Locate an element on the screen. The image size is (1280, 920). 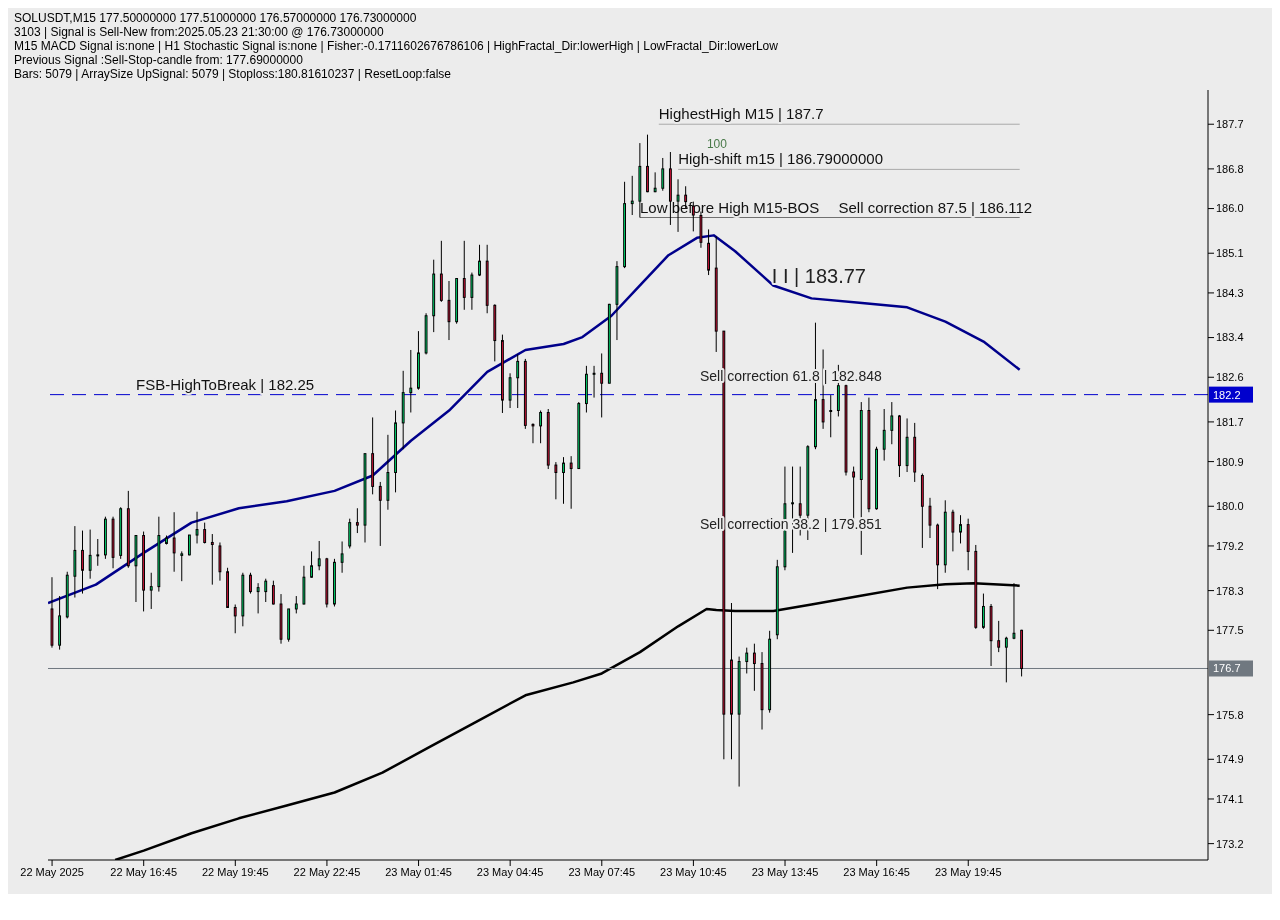
y-tick-label: 178.3 is located at coordinates (1230, 590).